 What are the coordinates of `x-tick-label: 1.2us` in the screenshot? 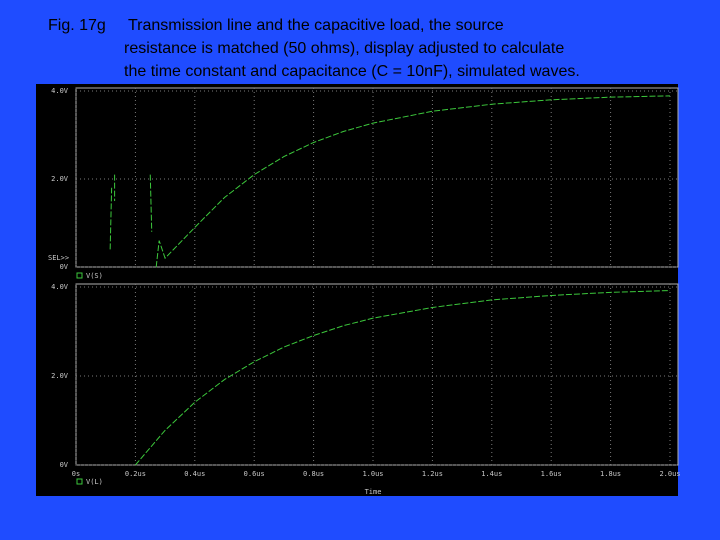 It's located at (432, 474).